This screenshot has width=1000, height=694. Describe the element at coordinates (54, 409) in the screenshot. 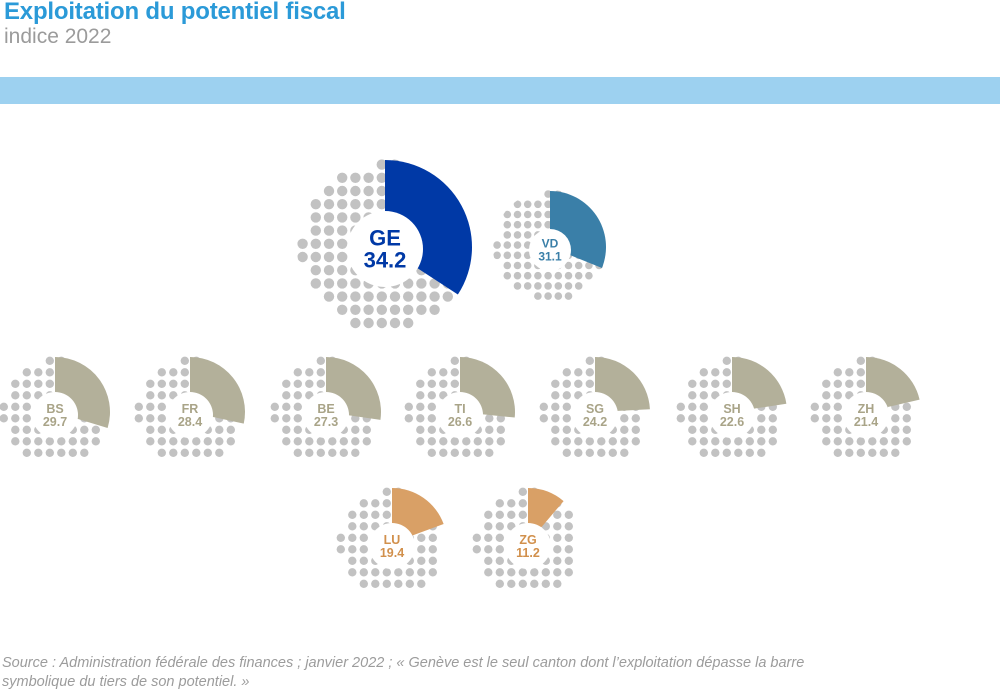

I see `pie-label-canton: BS` at that location.